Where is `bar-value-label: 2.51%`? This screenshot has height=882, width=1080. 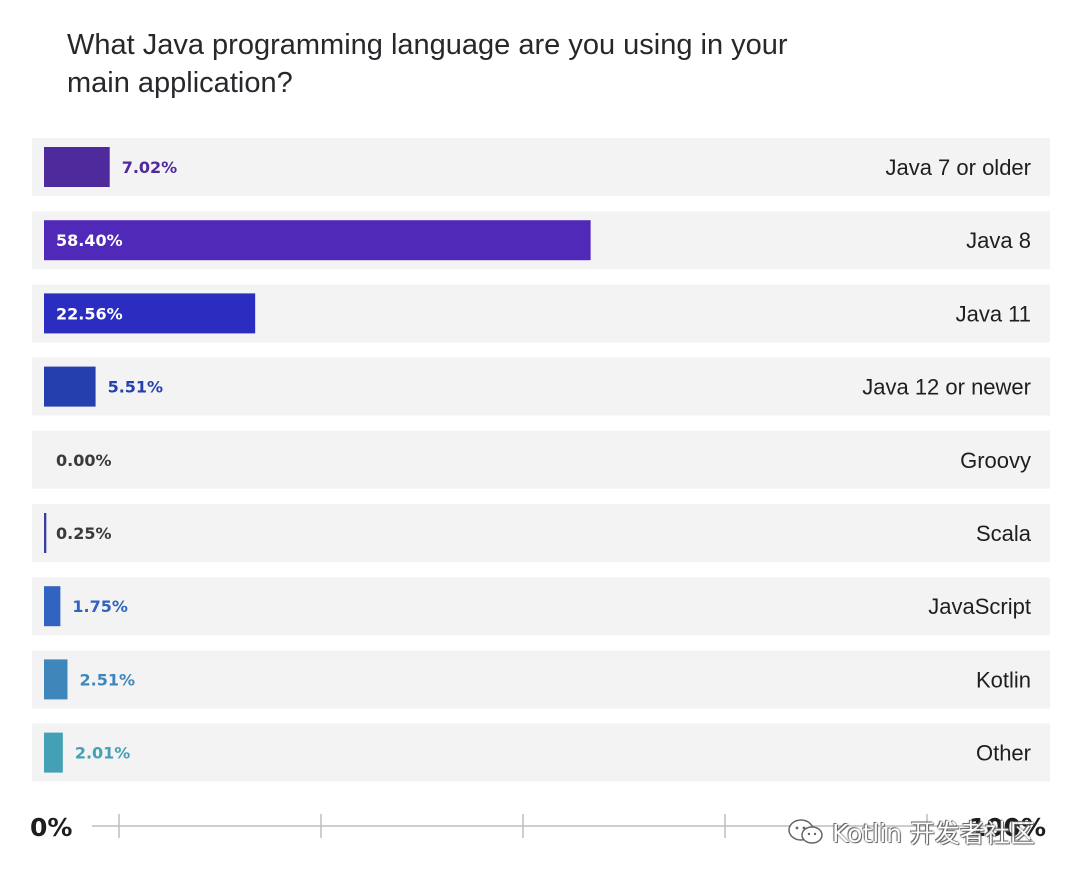 bar-value-label: 2.51% is located at coordinates (107, 679).